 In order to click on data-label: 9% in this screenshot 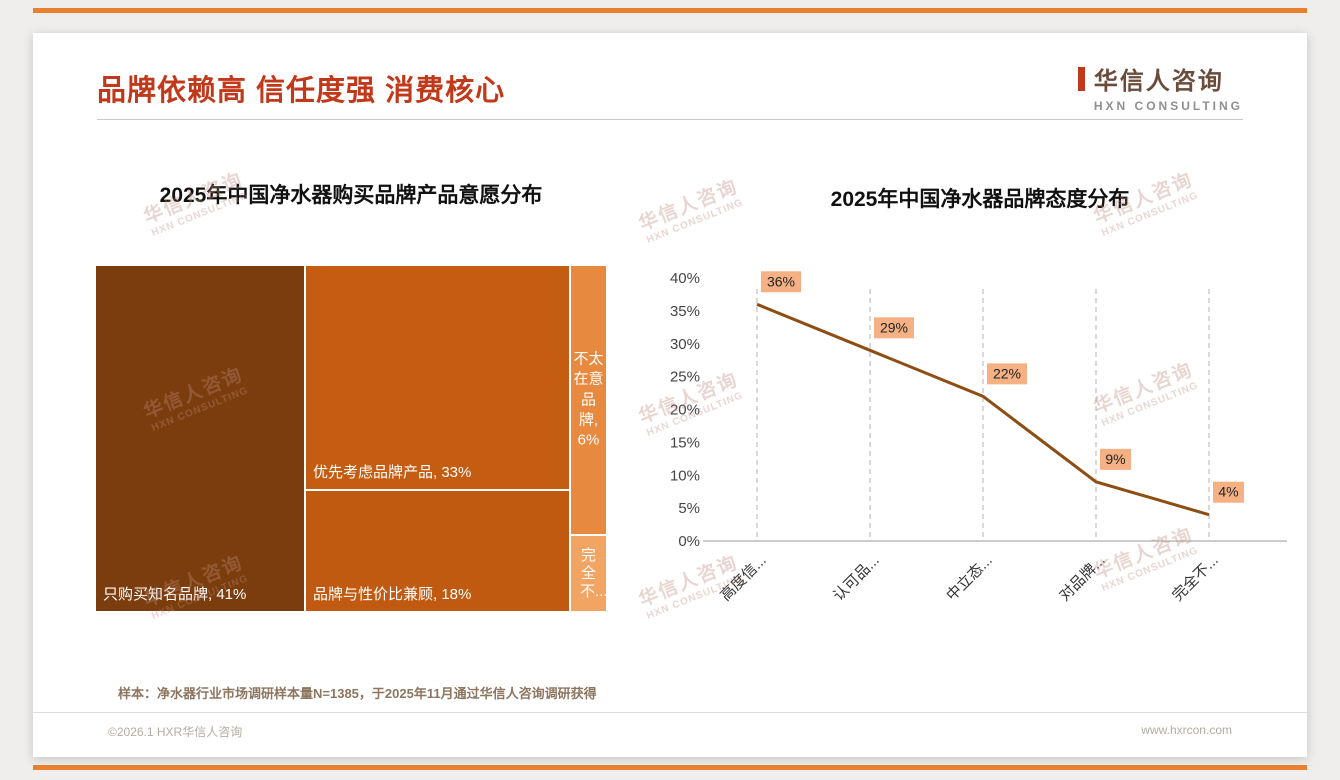, I will do `click(1115, 459)`.